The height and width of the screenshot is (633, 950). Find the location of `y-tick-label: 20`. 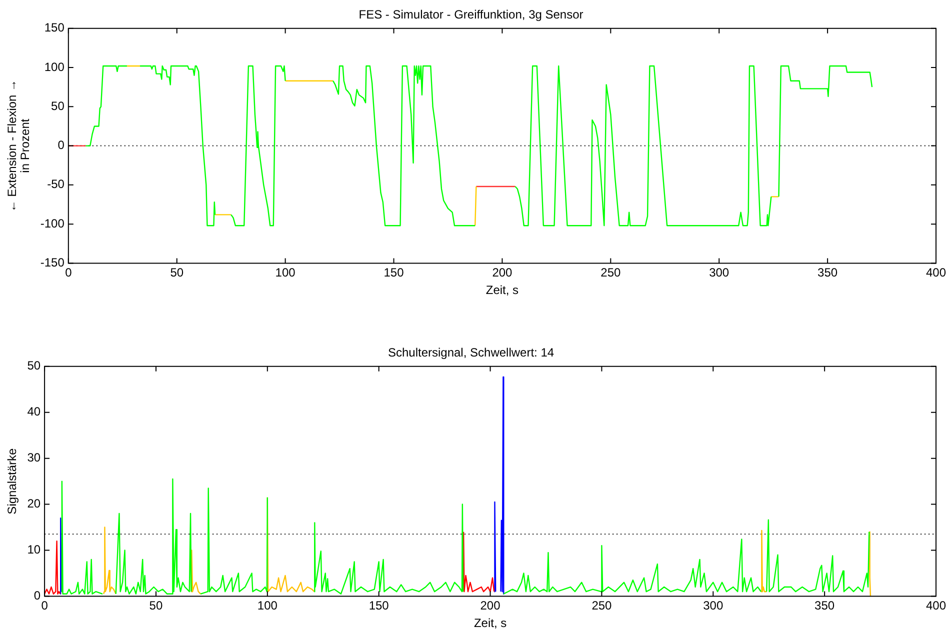

y-tick-label: 20 is located at coordinates (34, 503).